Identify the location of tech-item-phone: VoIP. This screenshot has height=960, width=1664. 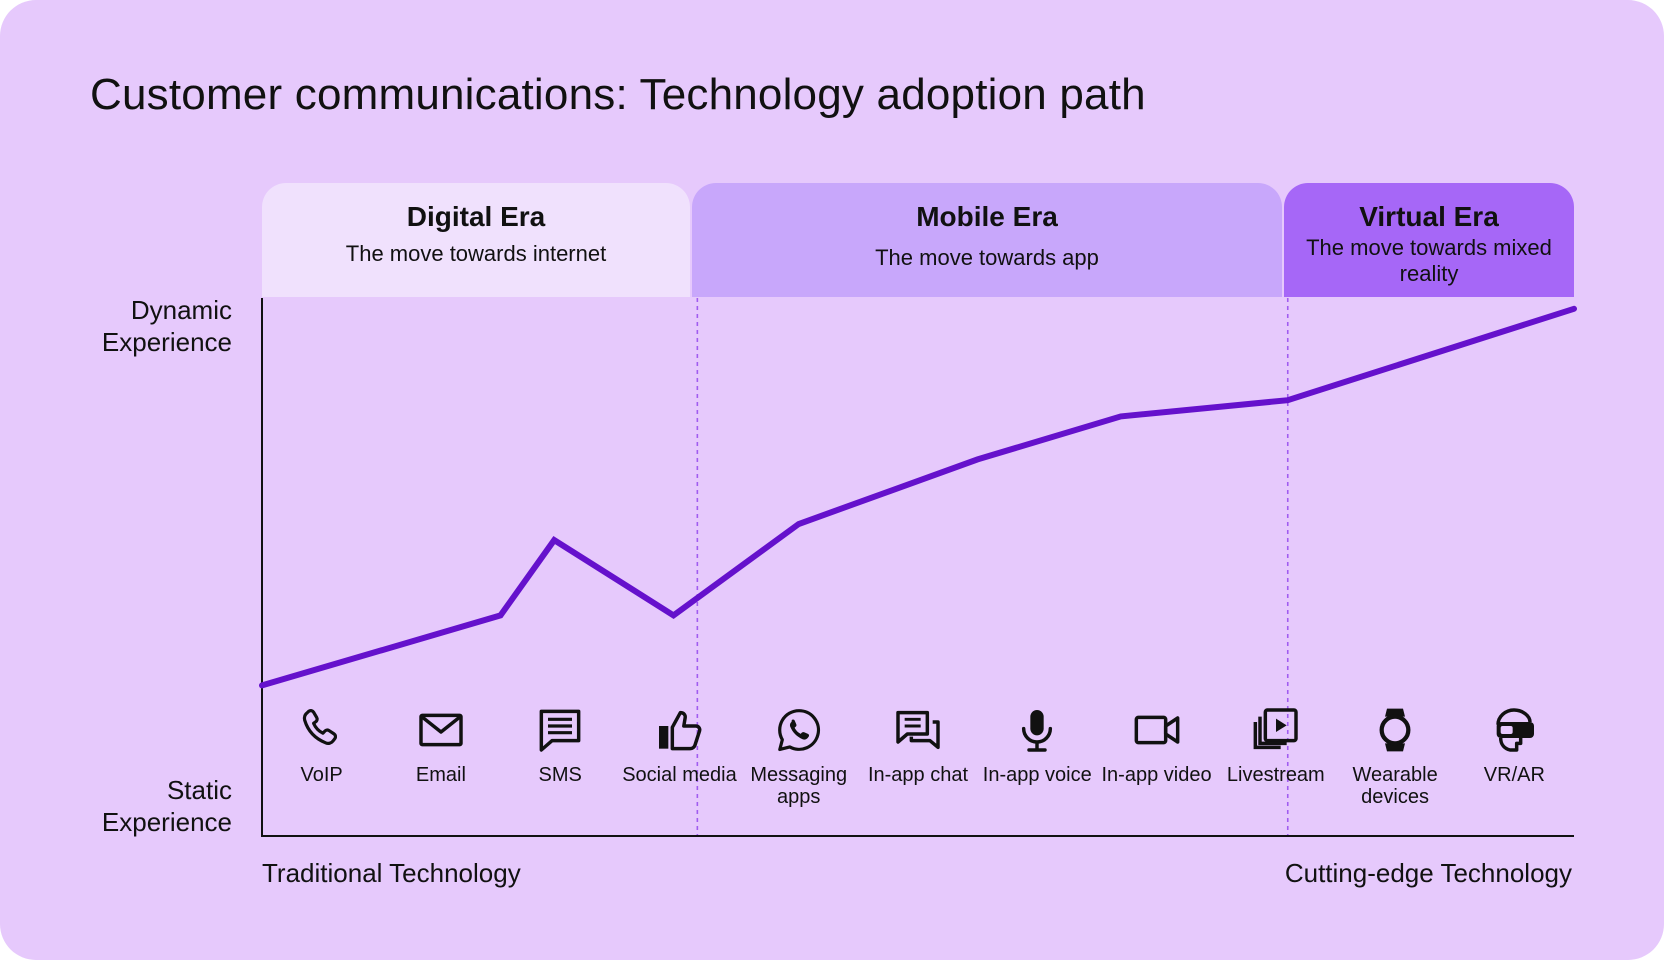
(322, 746).